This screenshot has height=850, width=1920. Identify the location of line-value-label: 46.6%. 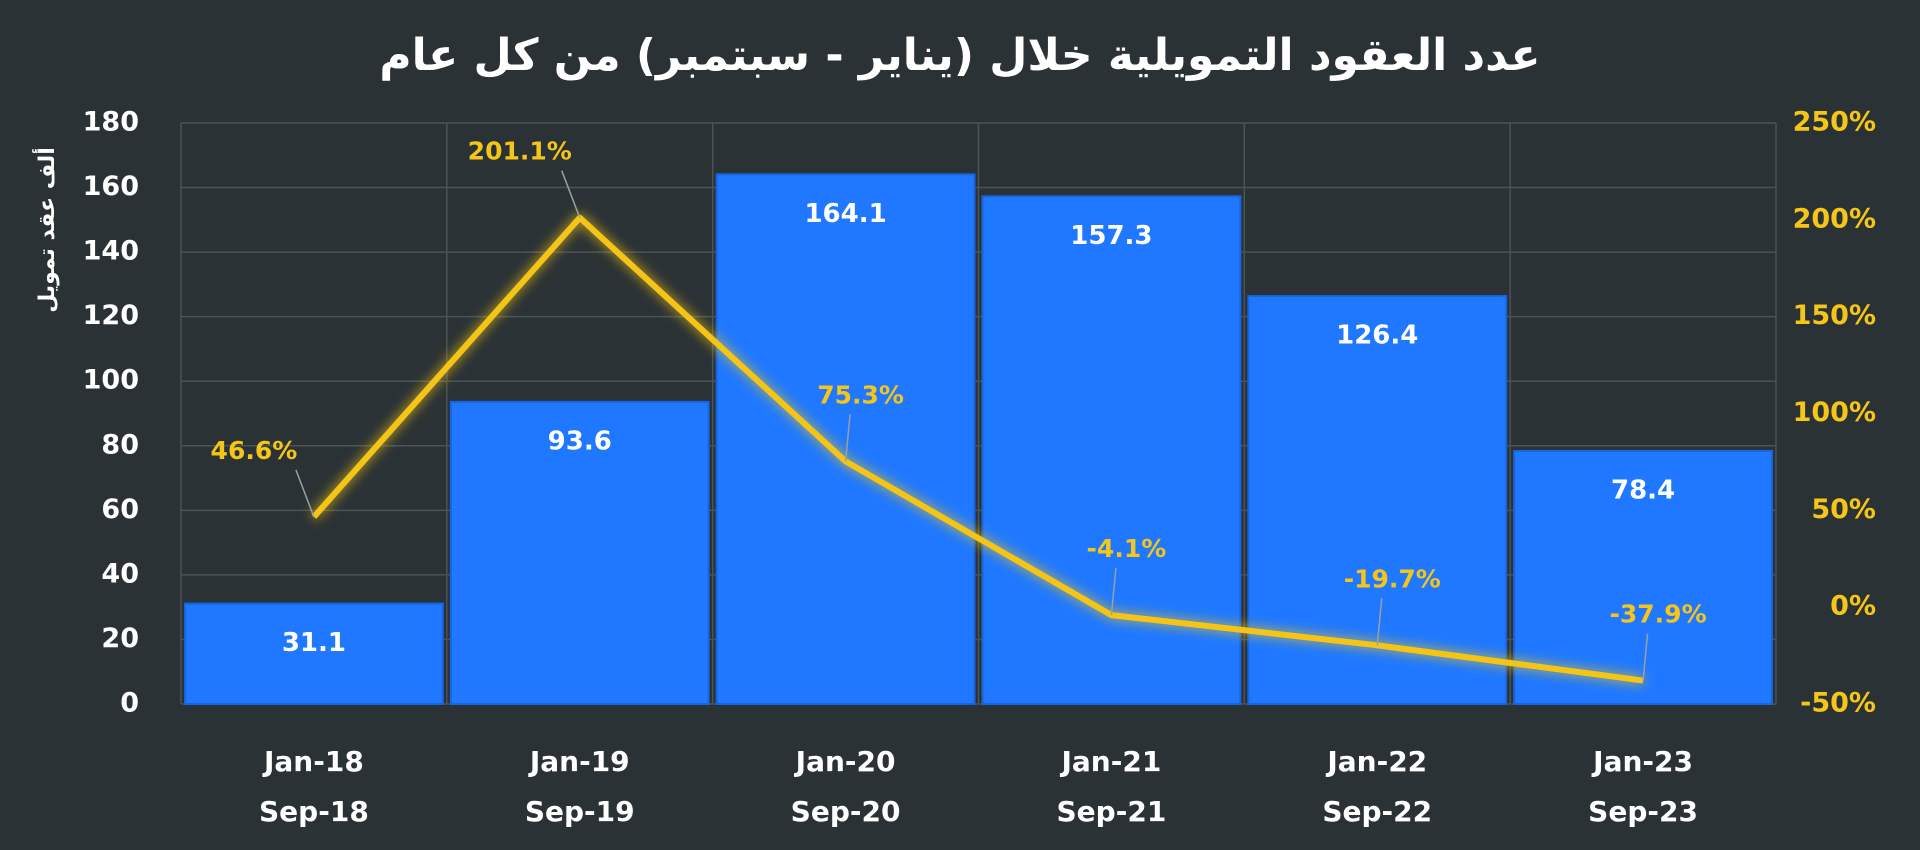
(254, 450).